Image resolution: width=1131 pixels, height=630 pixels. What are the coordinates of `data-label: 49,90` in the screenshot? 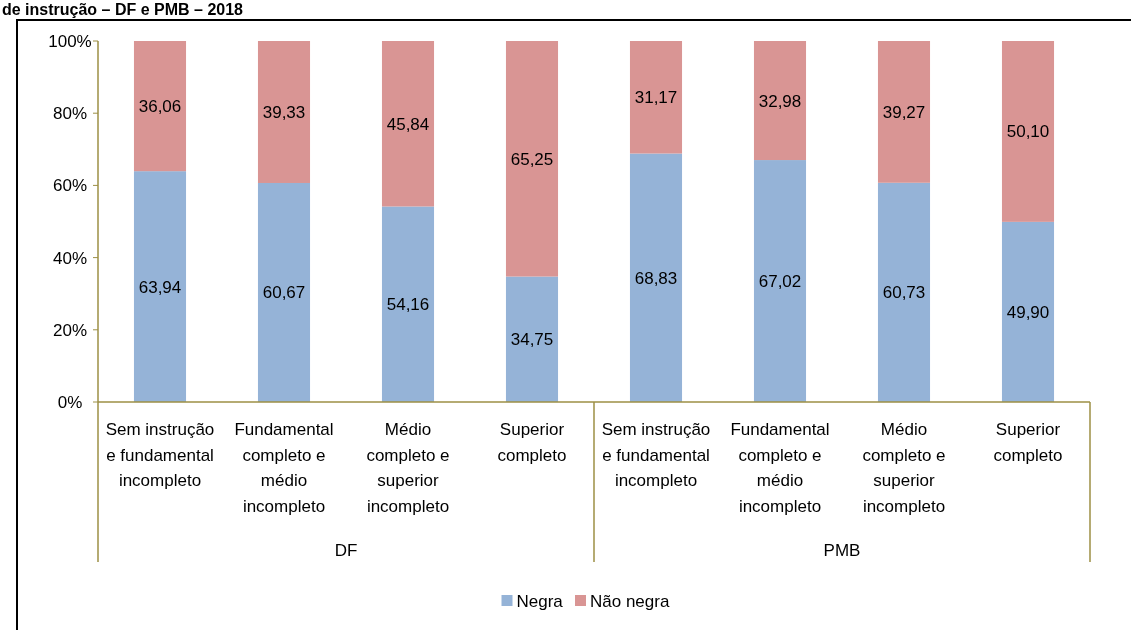 It's located at (1028, 312).